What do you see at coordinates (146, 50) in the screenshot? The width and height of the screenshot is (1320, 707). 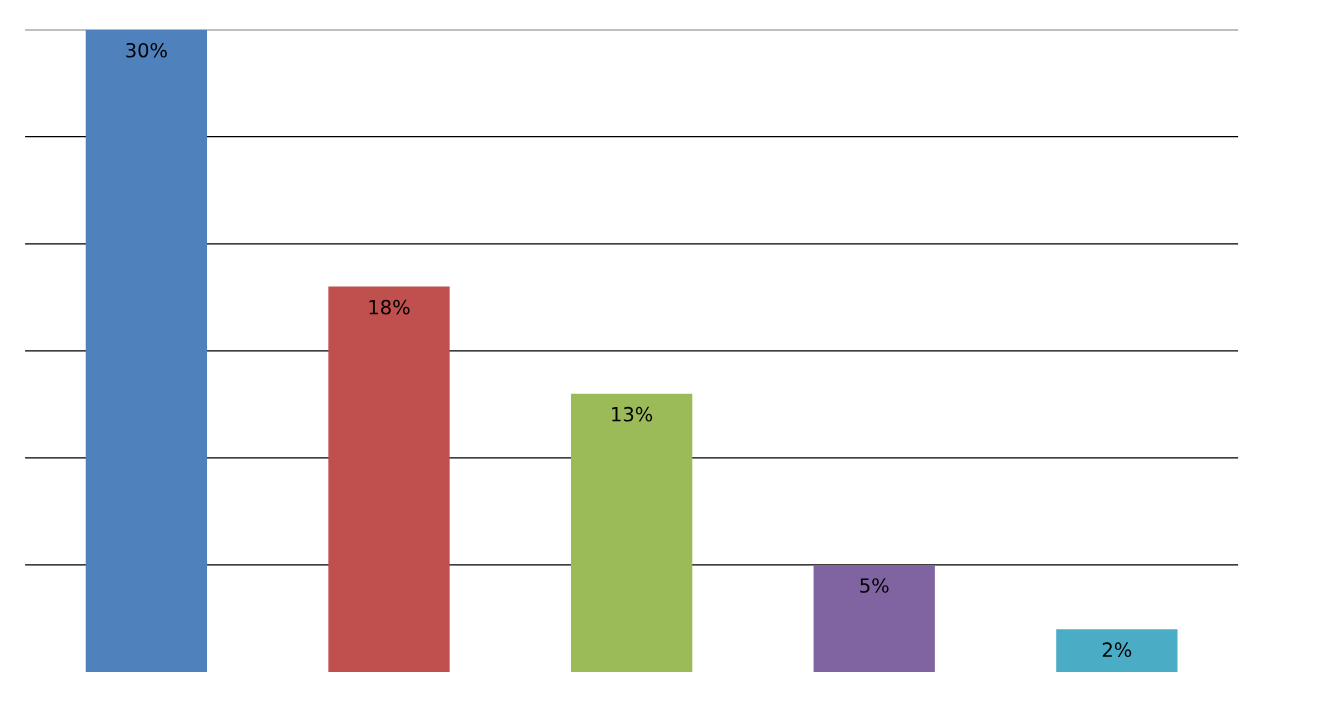 I see `data-label: 30%` at bounding box center [146, 50].